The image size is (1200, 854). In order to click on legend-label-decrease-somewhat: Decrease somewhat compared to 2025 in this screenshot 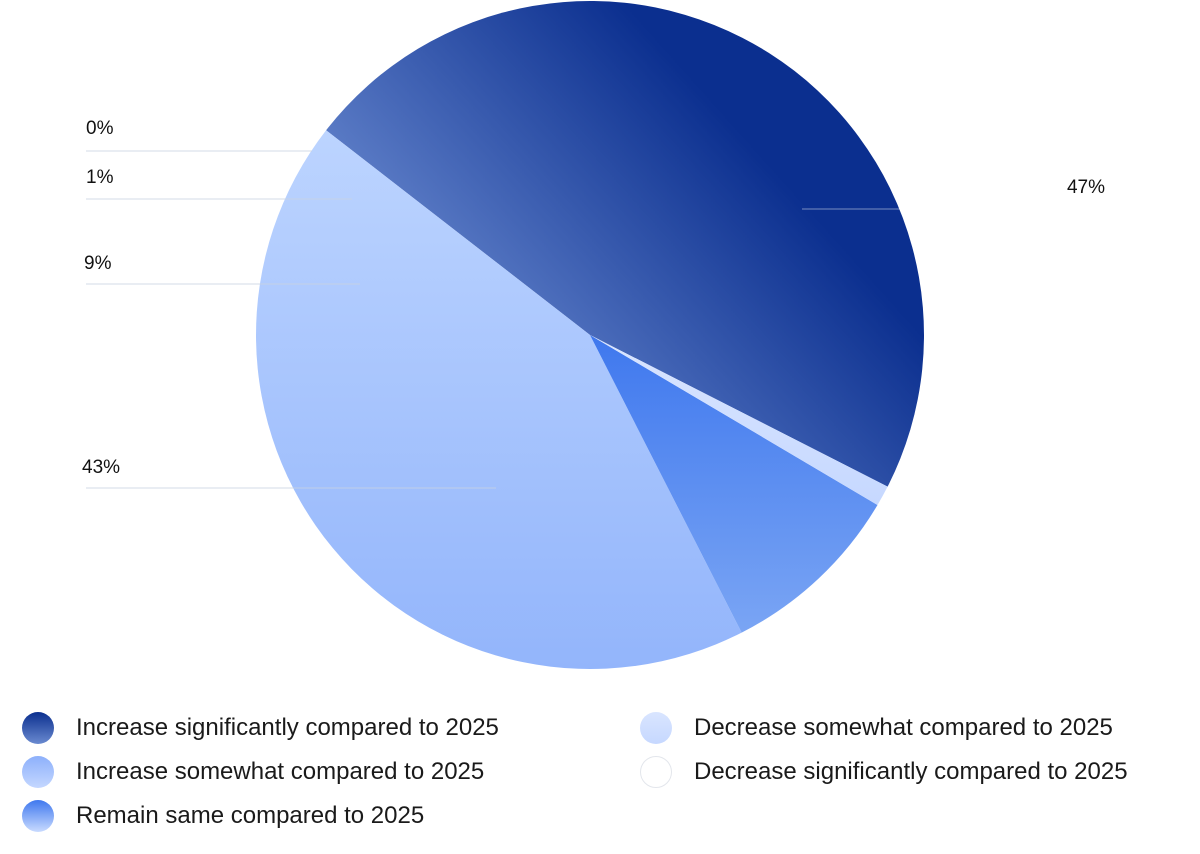, I will do `click(903, 727)`.